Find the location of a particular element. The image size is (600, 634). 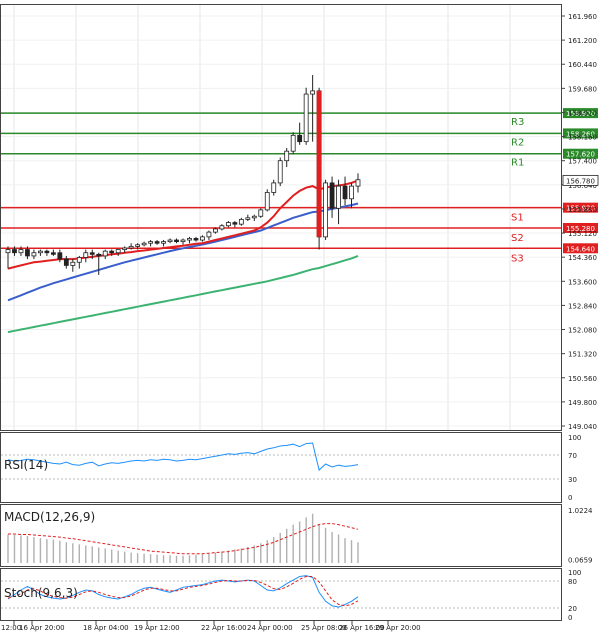

rsi-panel is located at coordinates (281, 467).